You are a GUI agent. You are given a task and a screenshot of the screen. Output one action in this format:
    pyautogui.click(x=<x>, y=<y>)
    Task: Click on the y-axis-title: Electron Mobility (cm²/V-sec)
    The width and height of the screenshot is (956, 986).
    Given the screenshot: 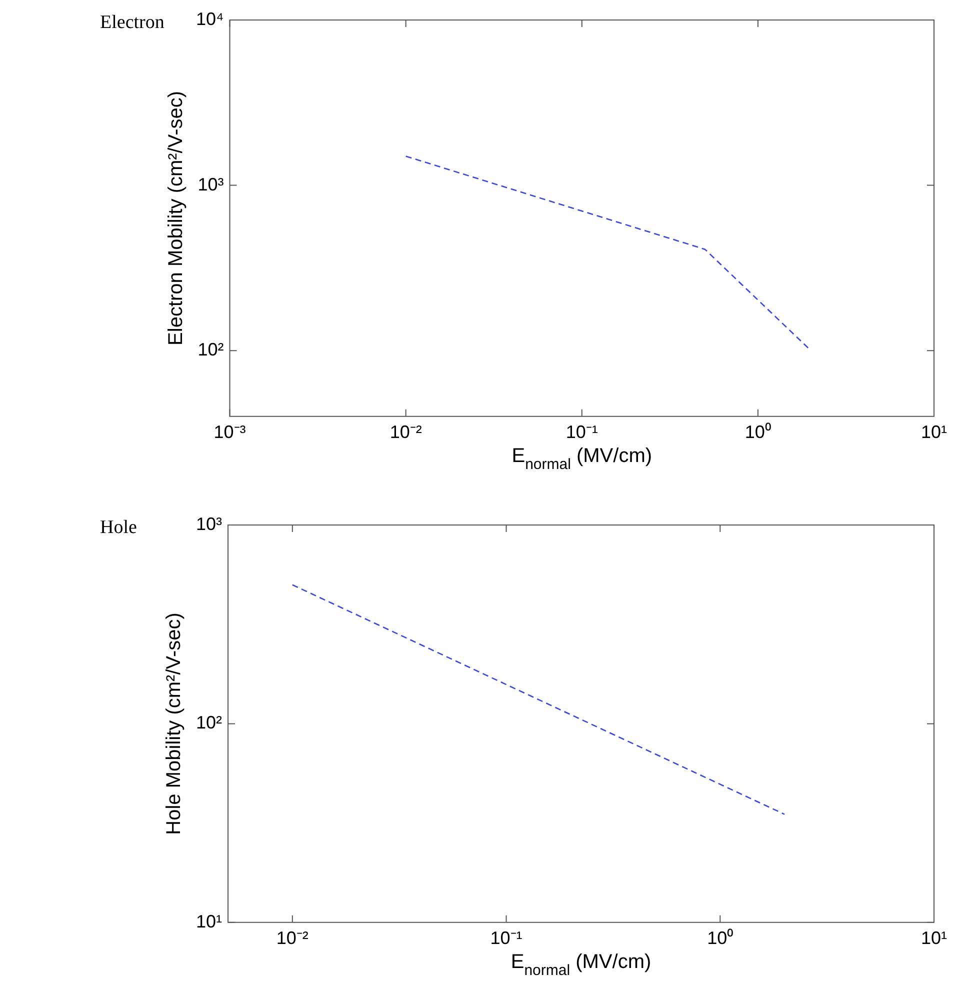 What is the action you would take?
    pyautogui.click(x=175, y=218)
    